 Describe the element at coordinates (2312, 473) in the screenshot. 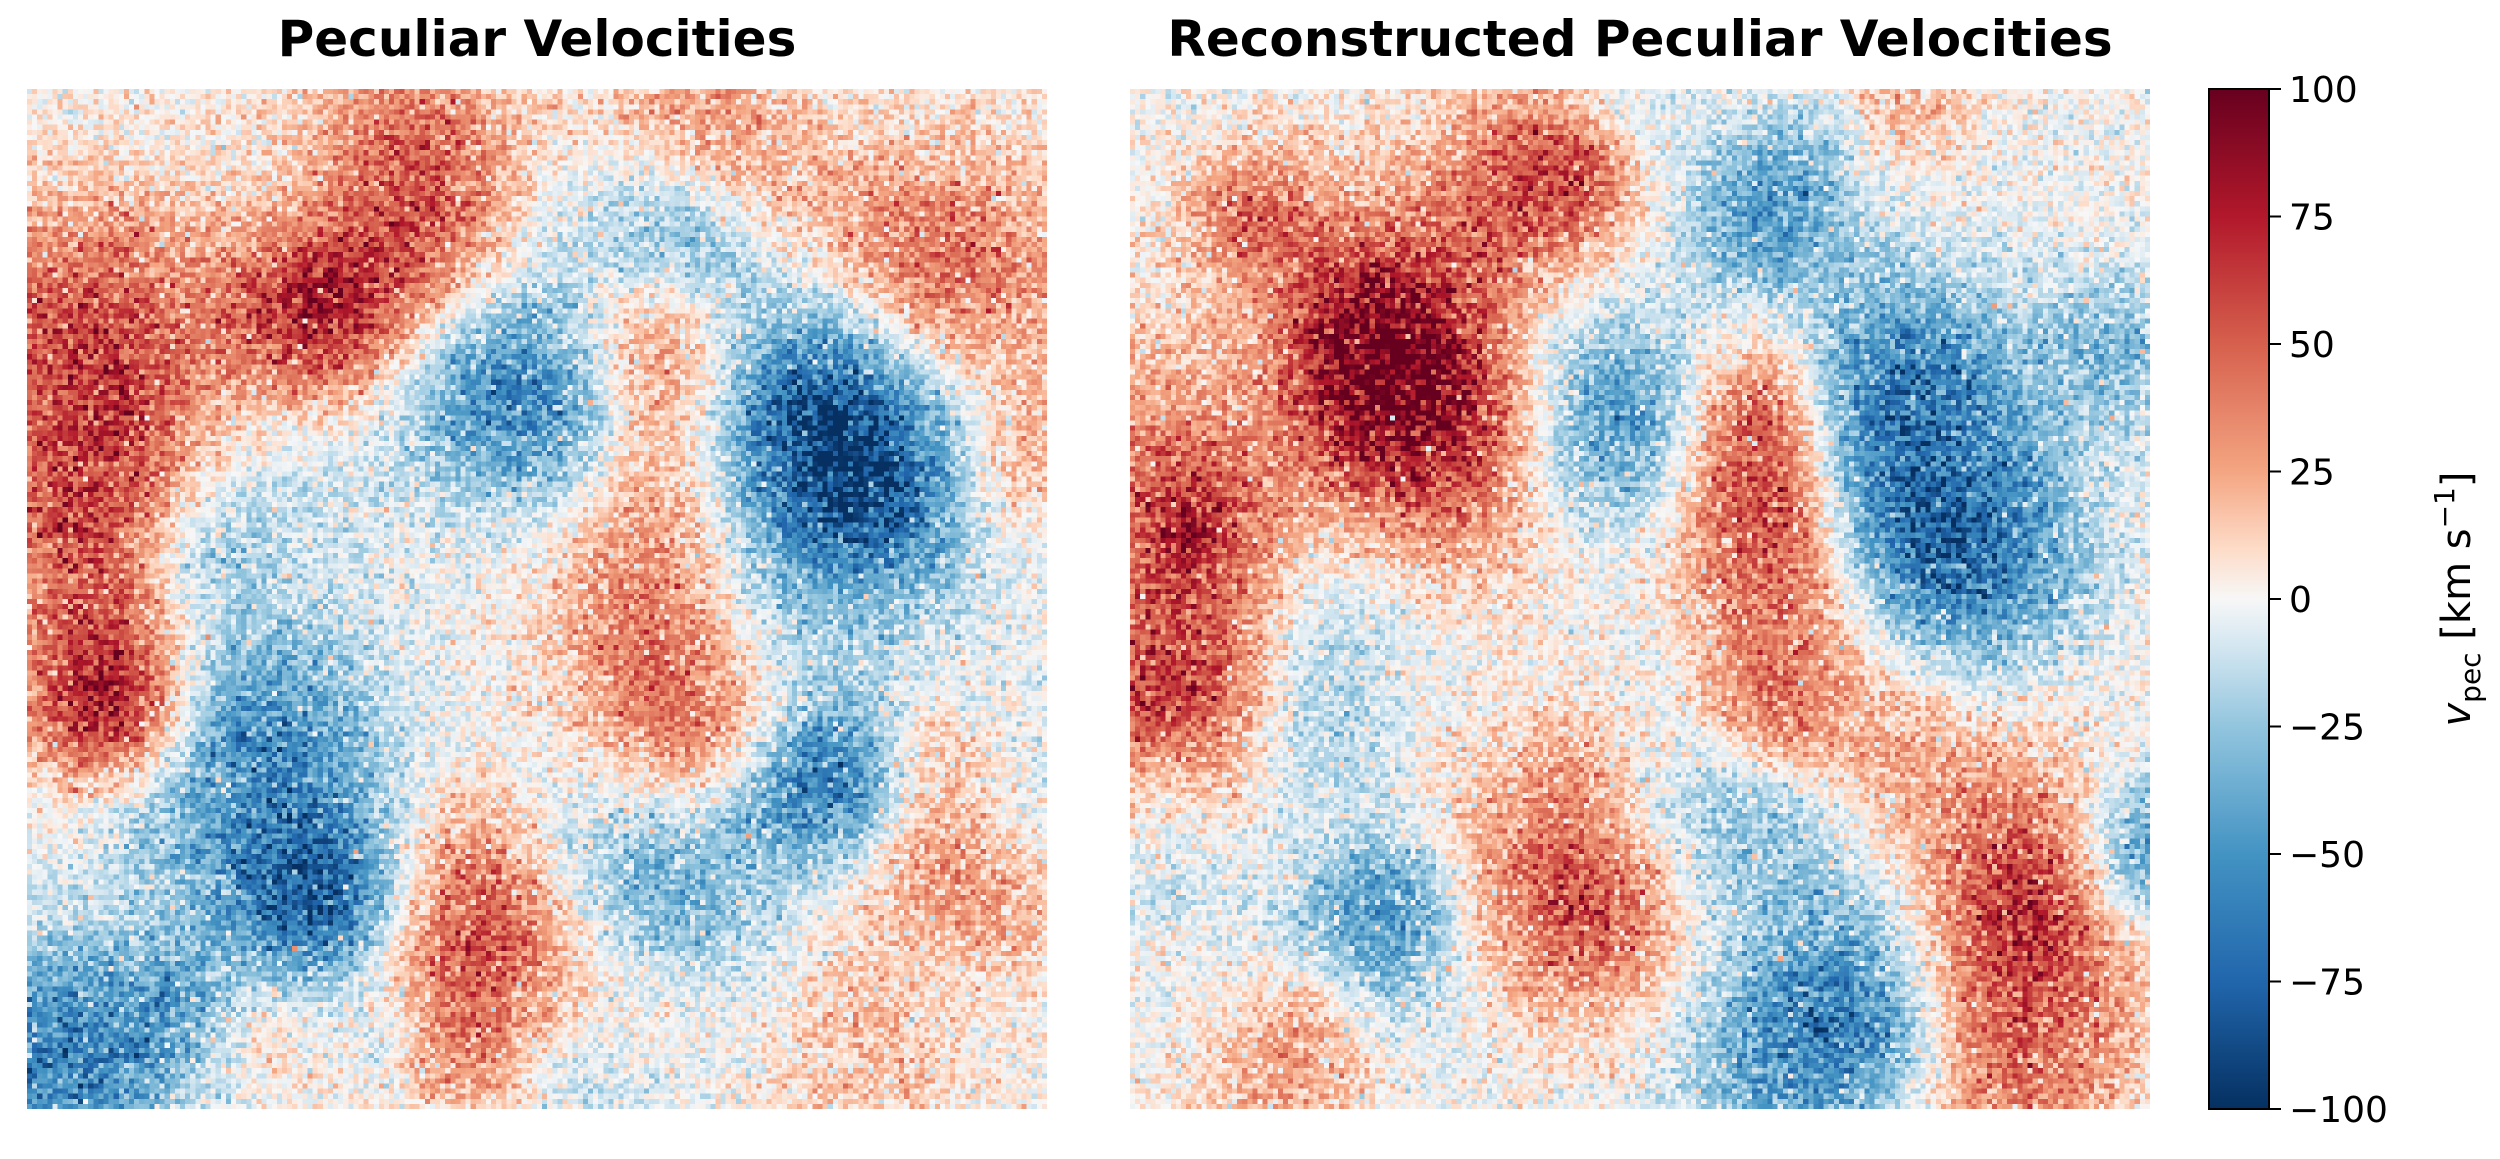

I see `colorbar-tick-label: 25` at that location.